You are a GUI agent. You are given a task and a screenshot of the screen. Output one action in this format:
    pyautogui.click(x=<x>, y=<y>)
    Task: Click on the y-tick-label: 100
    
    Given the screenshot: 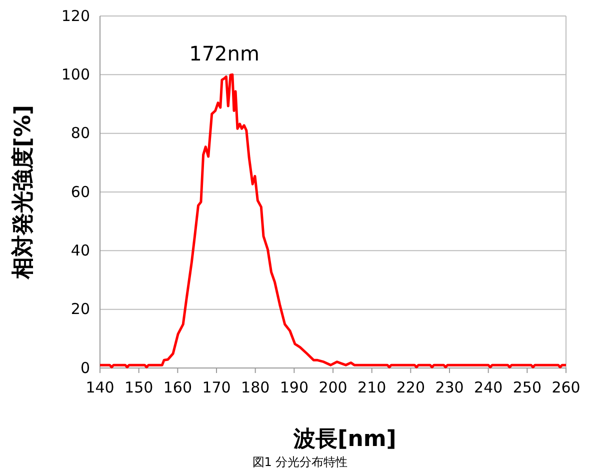 What is the action you would take?
    pyautogui.click(x=75, y=74)
    